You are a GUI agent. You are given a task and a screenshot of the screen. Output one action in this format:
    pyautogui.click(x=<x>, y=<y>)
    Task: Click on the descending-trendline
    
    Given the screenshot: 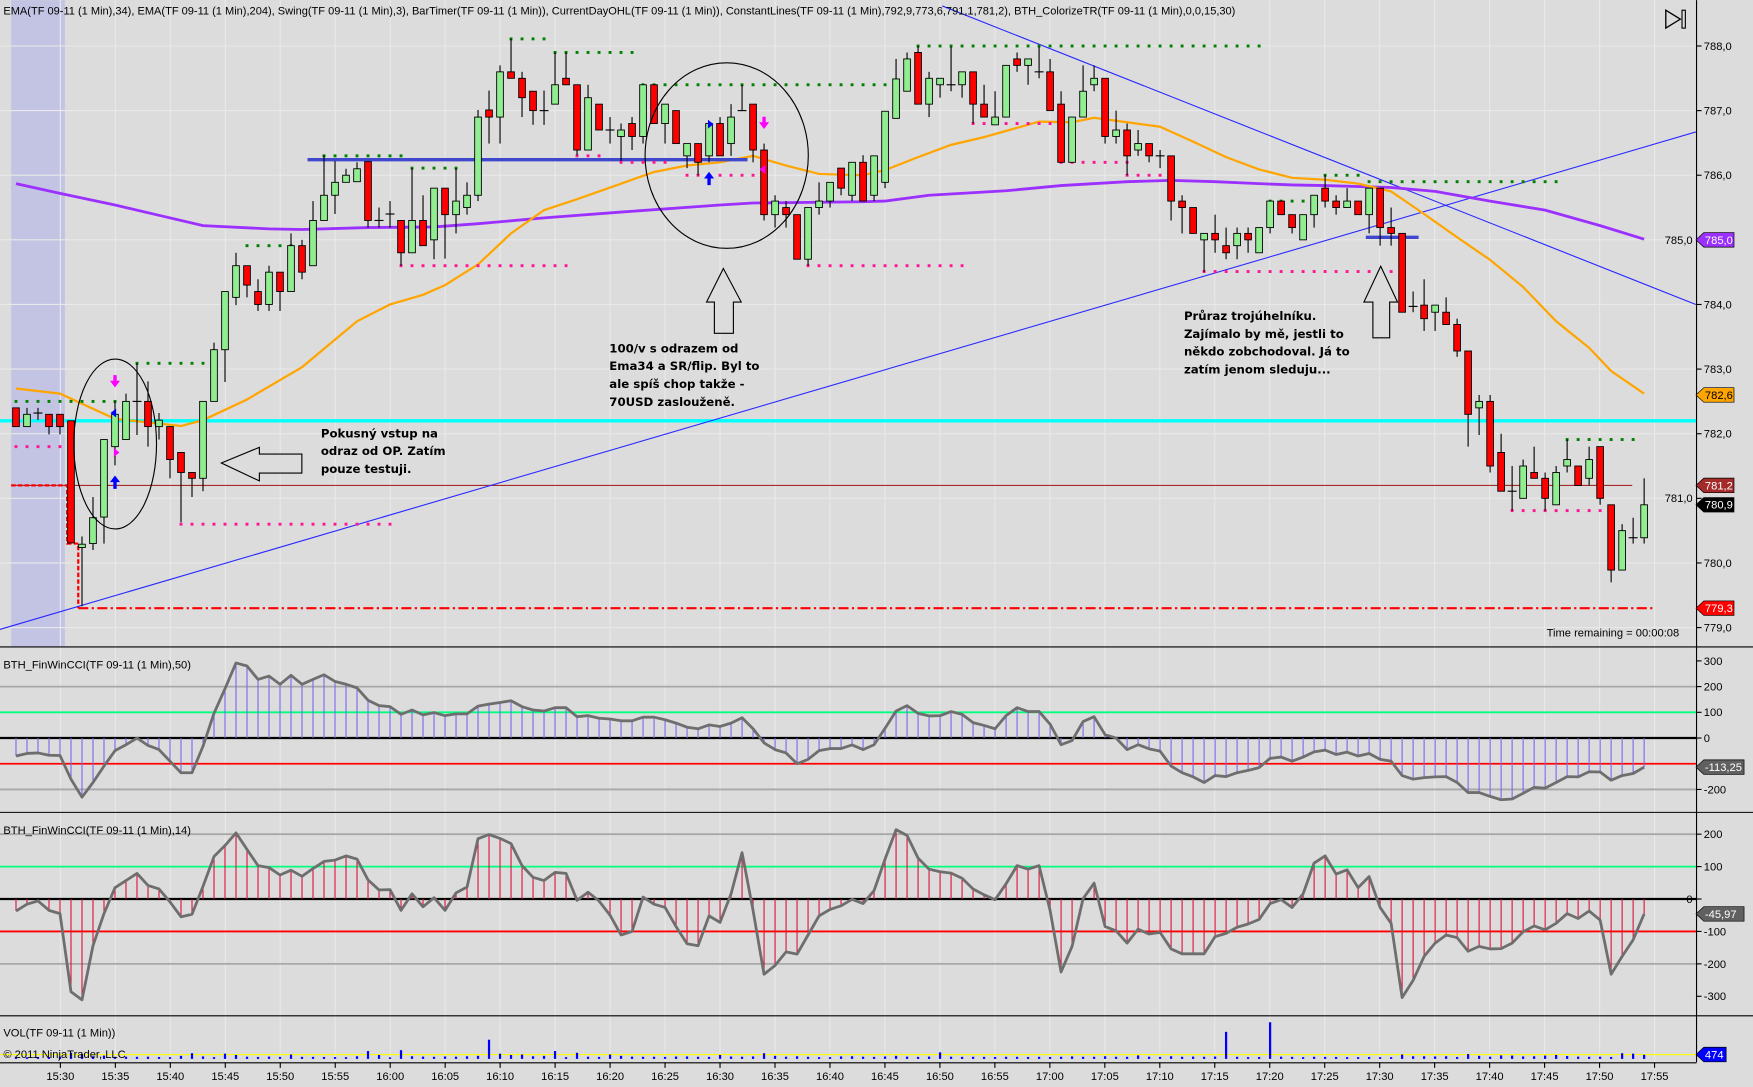 What is the action you would take?
    pyautogui.click(x=1319, y=155)
    